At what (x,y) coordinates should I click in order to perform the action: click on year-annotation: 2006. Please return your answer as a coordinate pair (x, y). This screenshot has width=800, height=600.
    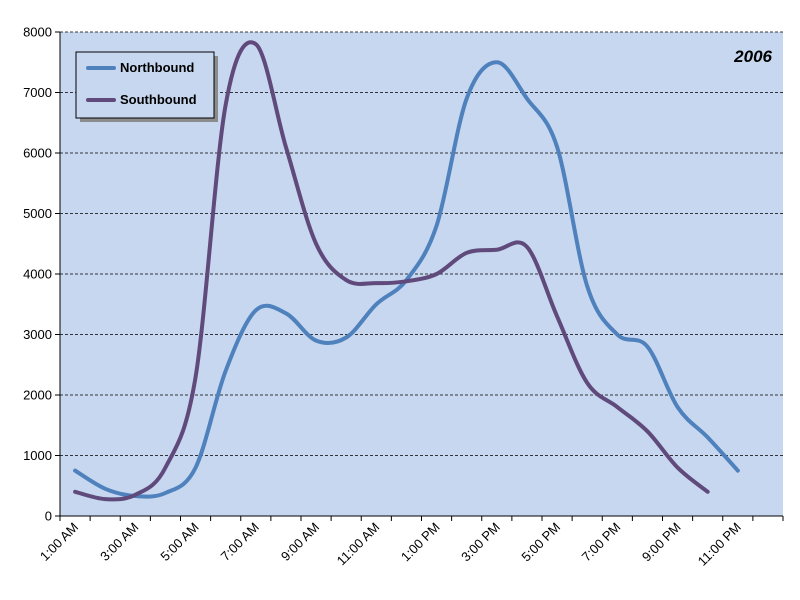
    Looking at the image, I should click on (752, 56).